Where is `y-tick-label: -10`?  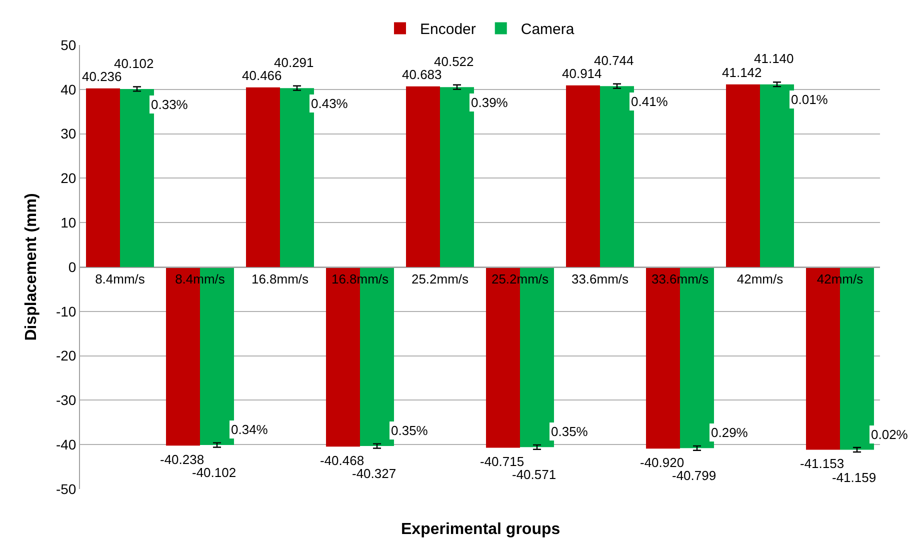 y-tick-label: -10 is located at coordinates (66, 311).